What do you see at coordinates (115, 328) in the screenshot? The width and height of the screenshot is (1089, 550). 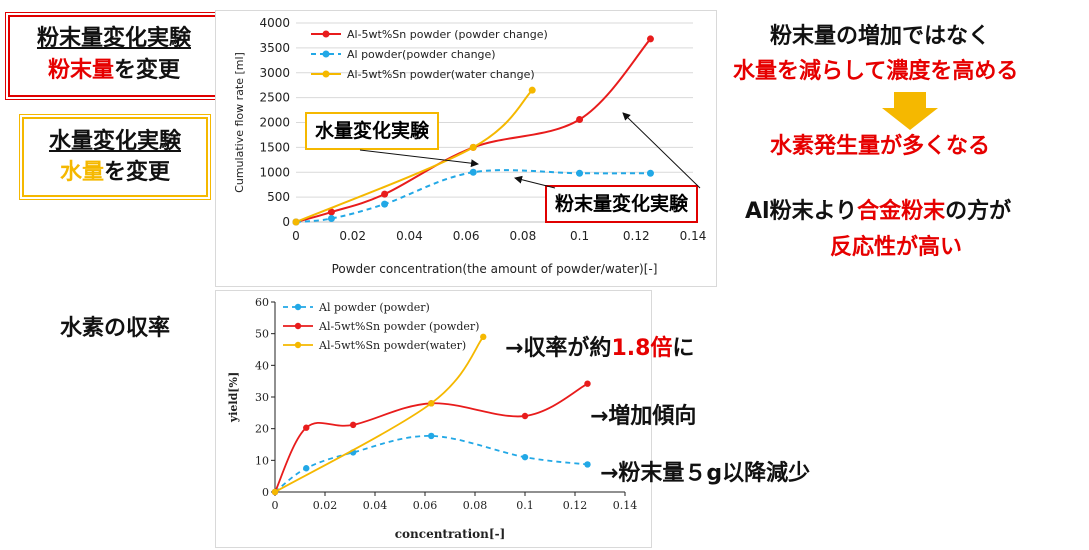 I see `yield-section-title: 水素の収率` at bounding box center [115, 328].